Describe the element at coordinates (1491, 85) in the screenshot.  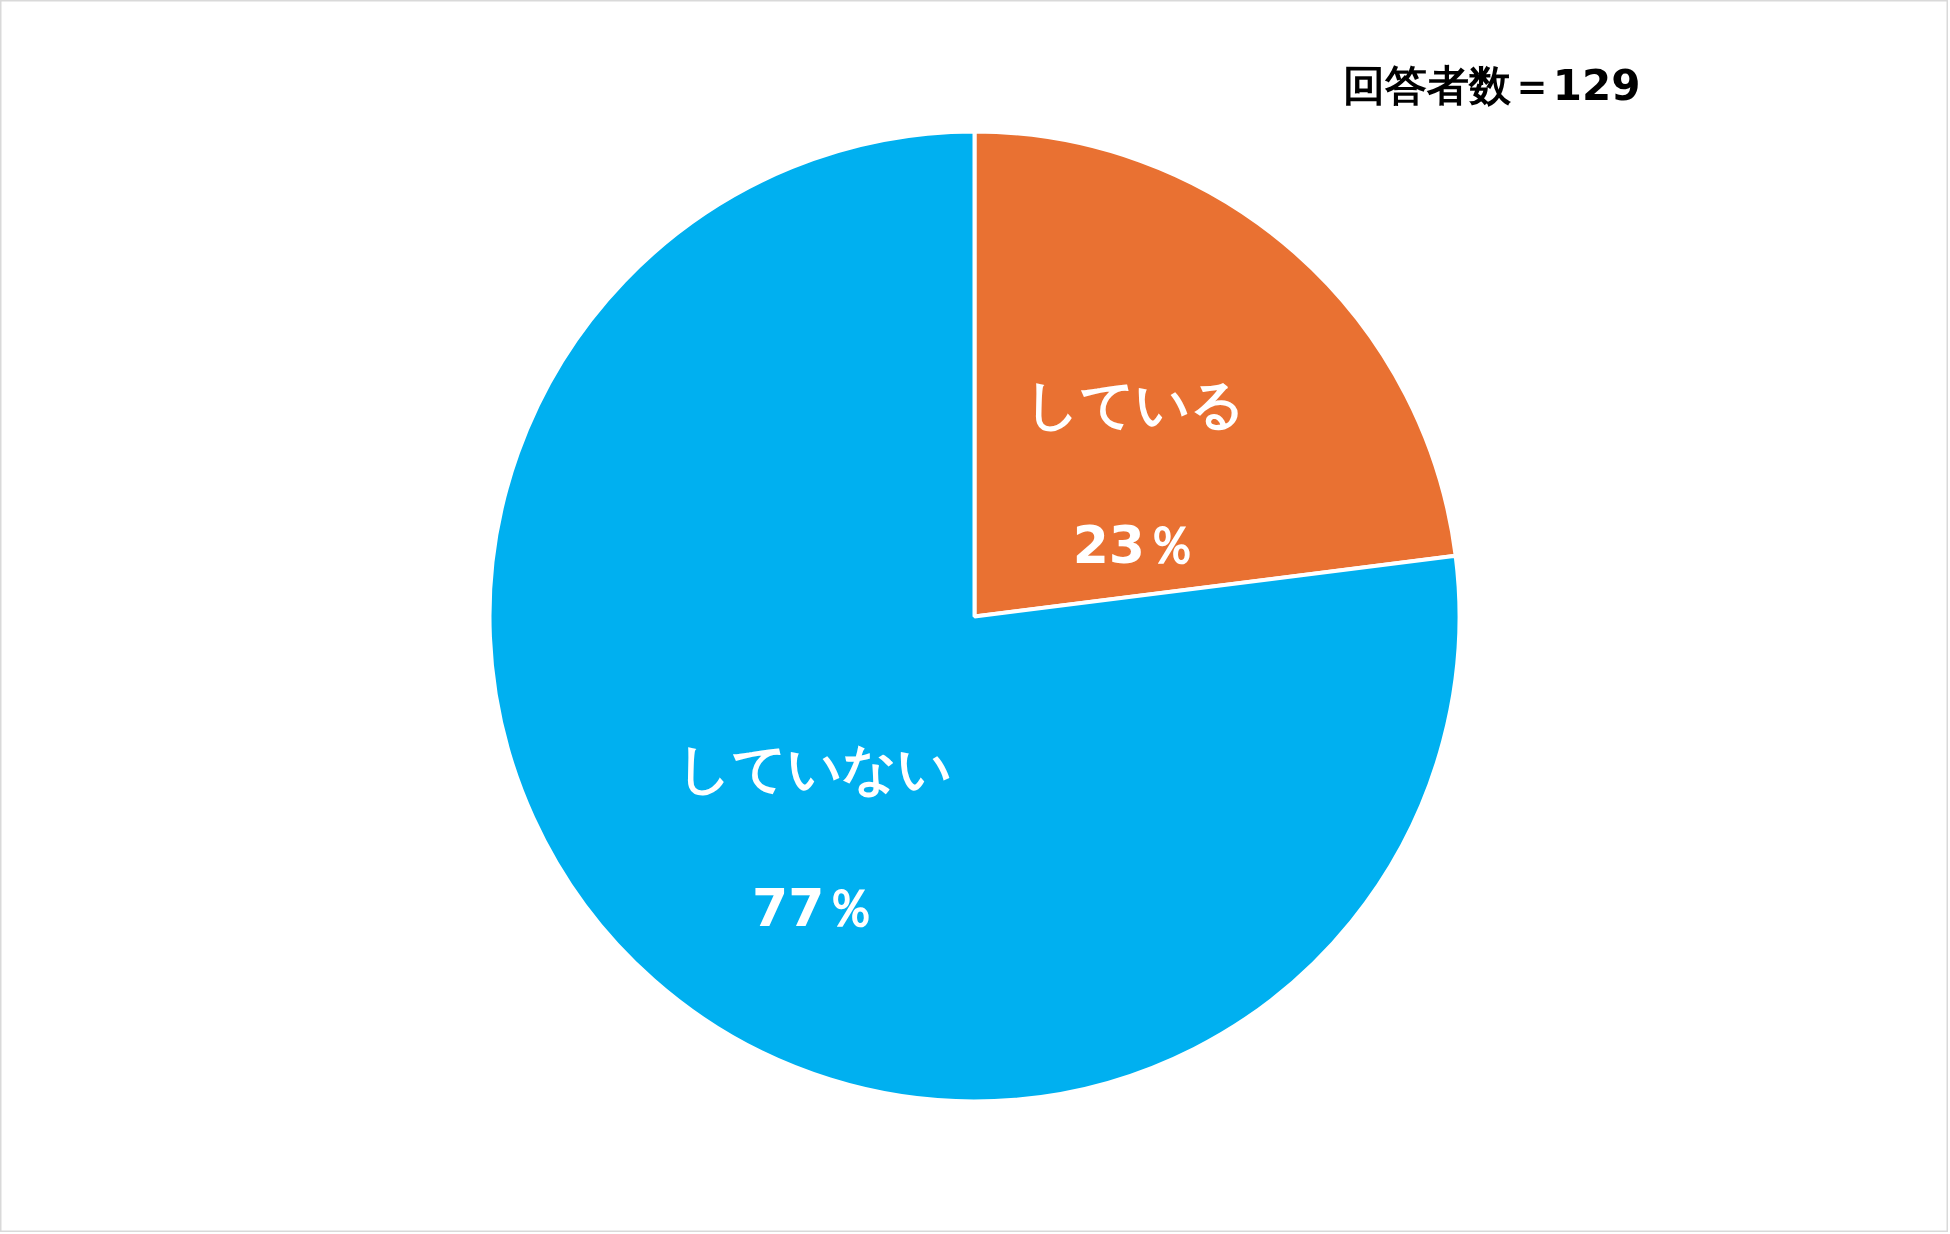
I see `text: 回答者数＝129` at that location.